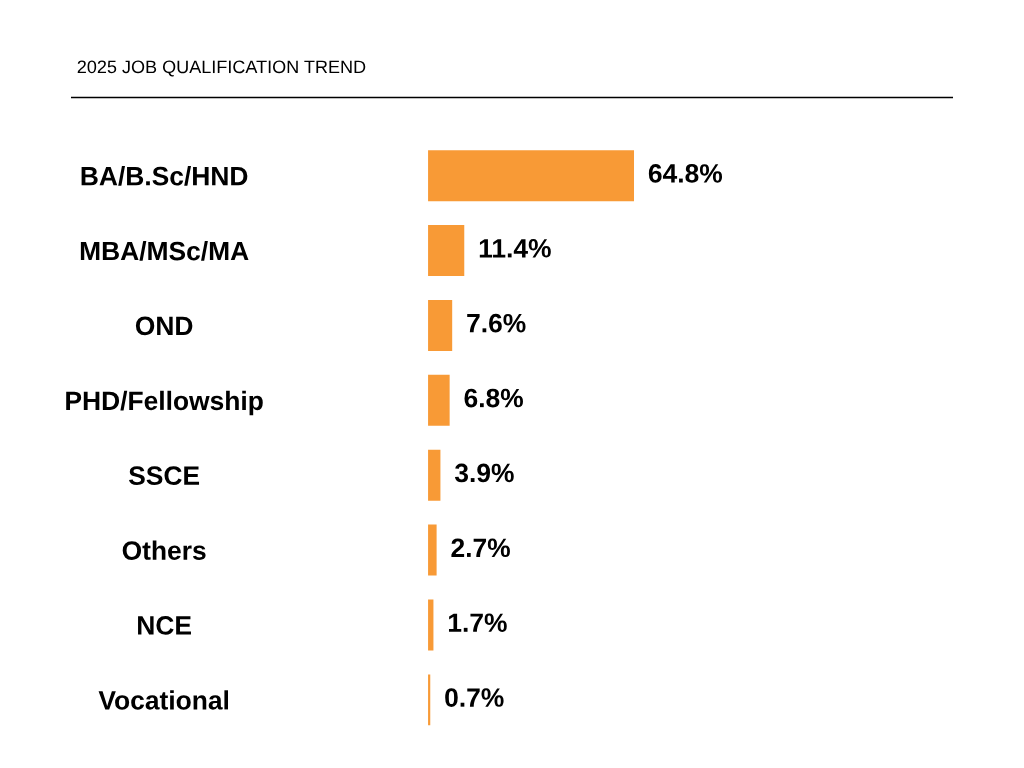  I want to click on data-label: 6.8%, so click(493, 398).